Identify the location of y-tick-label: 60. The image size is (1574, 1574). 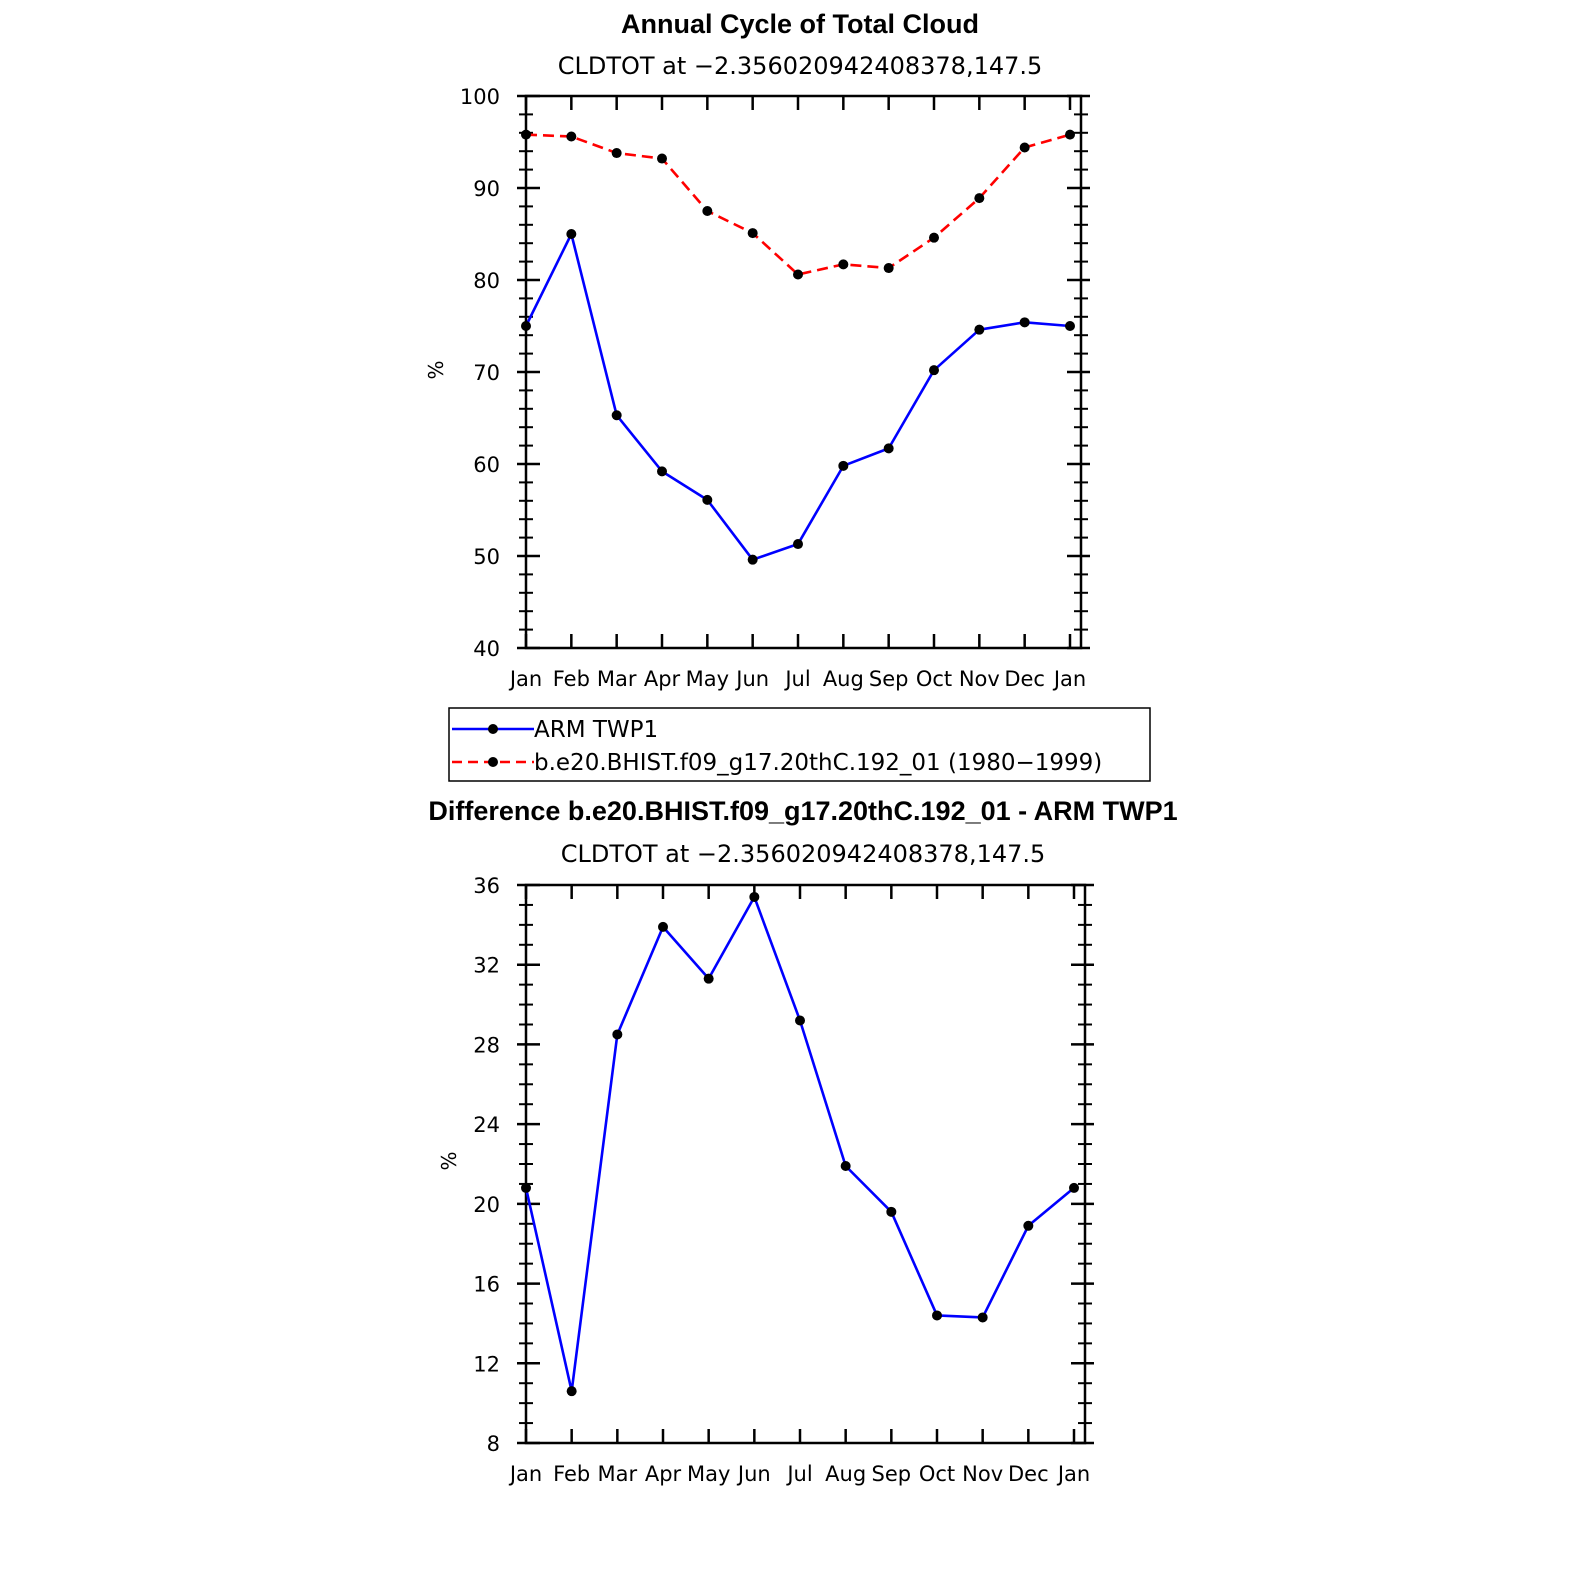
(486, 465).